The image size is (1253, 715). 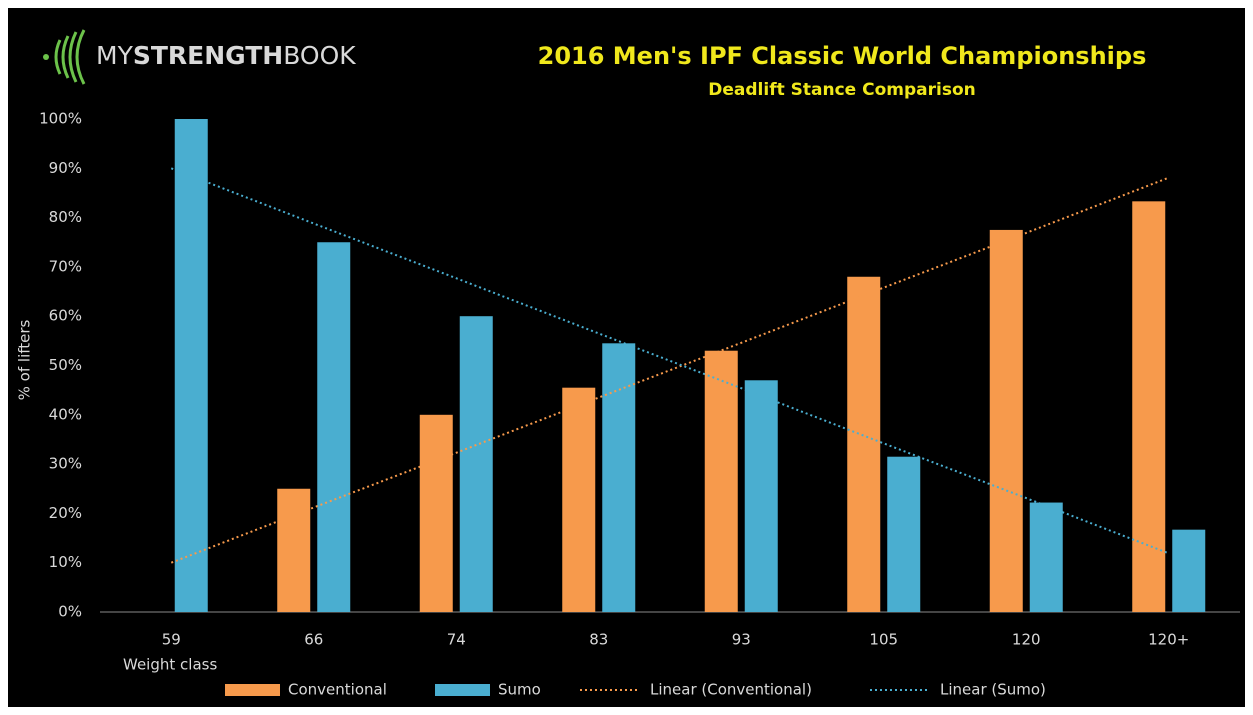 What do you see at coordinates (65, 414) in the screenshot?
I see `y-tick-label: 40%` at bounding box center [65, 414].